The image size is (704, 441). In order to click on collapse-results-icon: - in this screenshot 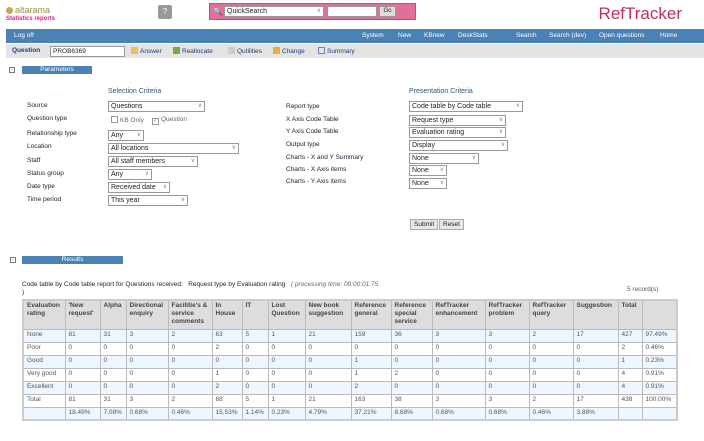, I will do `click(13, 260)`.